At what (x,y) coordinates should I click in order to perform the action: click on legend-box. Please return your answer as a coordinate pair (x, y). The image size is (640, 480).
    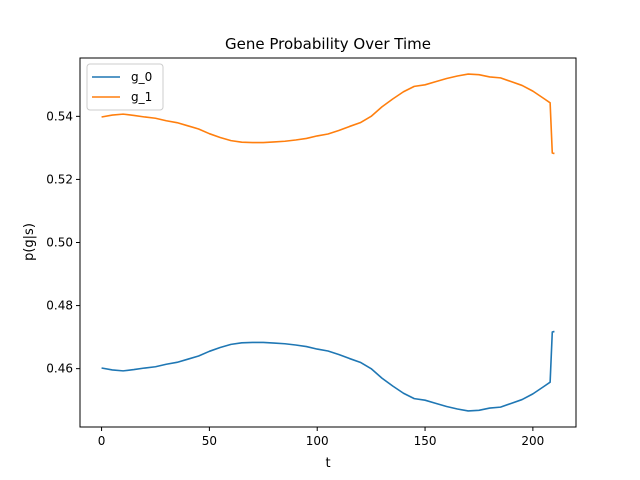
    Looking at the image, I should click on (125, 87).